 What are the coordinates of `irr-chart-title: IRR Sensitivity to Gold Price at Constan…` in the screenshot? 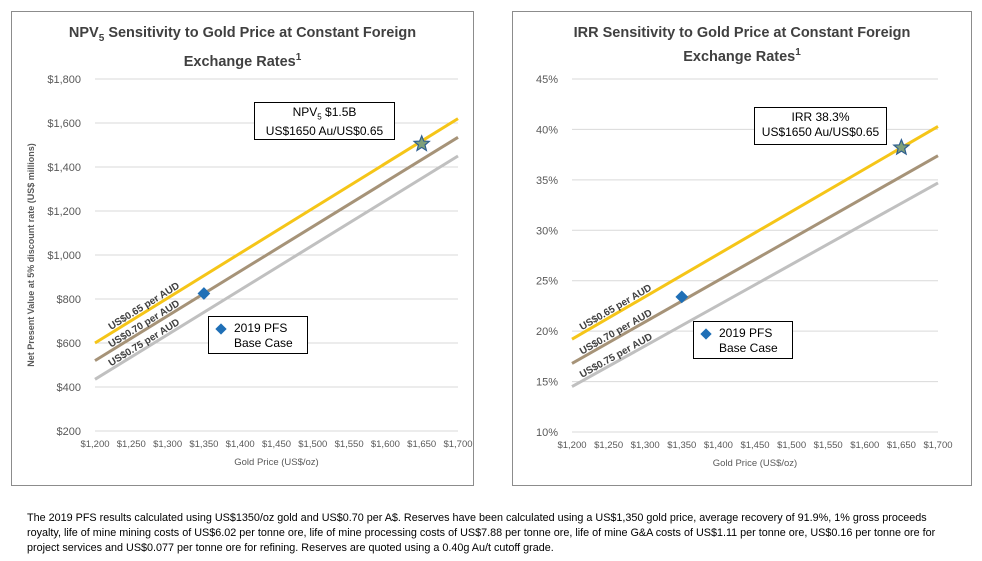 It's located at (742, 45).